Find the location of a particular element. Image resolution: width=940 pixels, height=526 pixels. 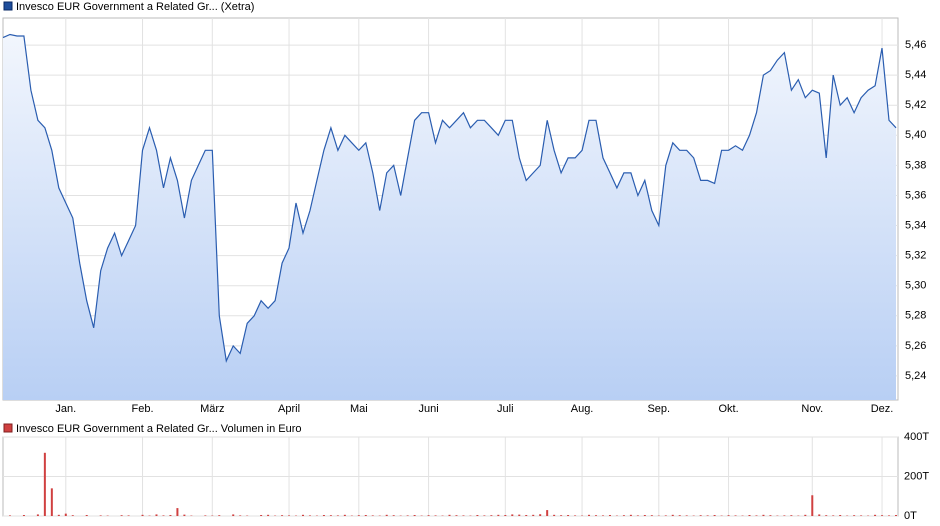

x-tick-label: Dez. is located at coordinates (882, 409).